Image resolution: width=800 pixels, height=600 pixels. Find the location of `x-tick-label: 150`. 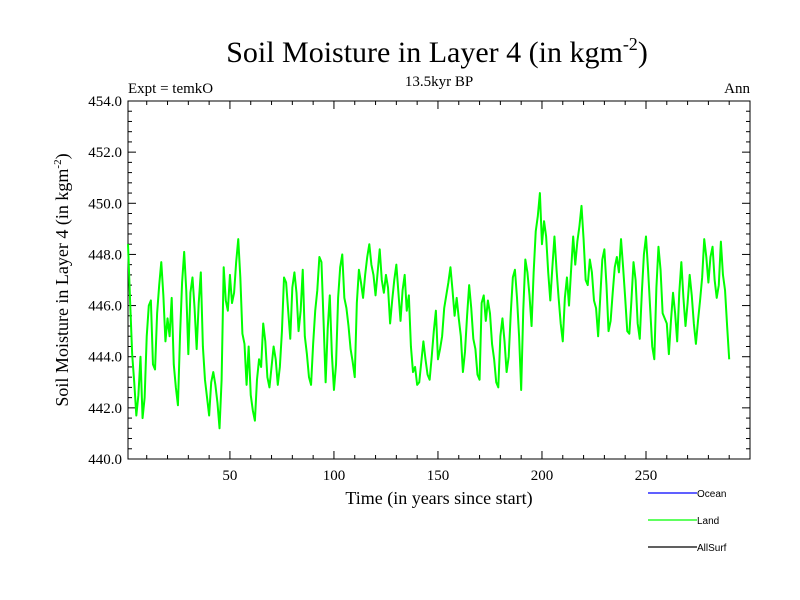

x-tick-label: 150 is located at coordinates (438, 476).